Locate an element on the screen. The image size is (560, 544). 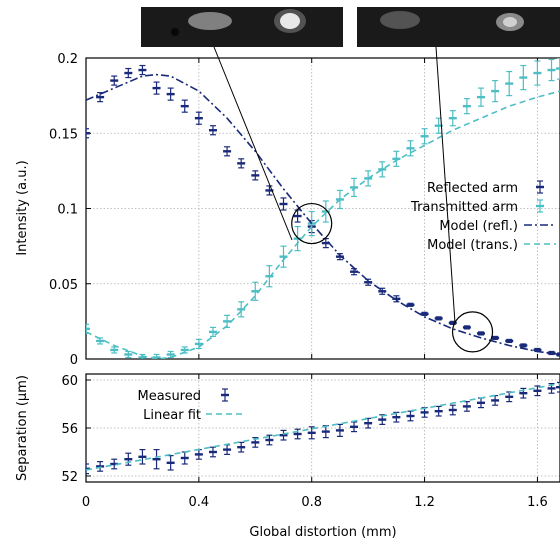
x-tick-label: 0.8 is located at coordinates (311, 502).